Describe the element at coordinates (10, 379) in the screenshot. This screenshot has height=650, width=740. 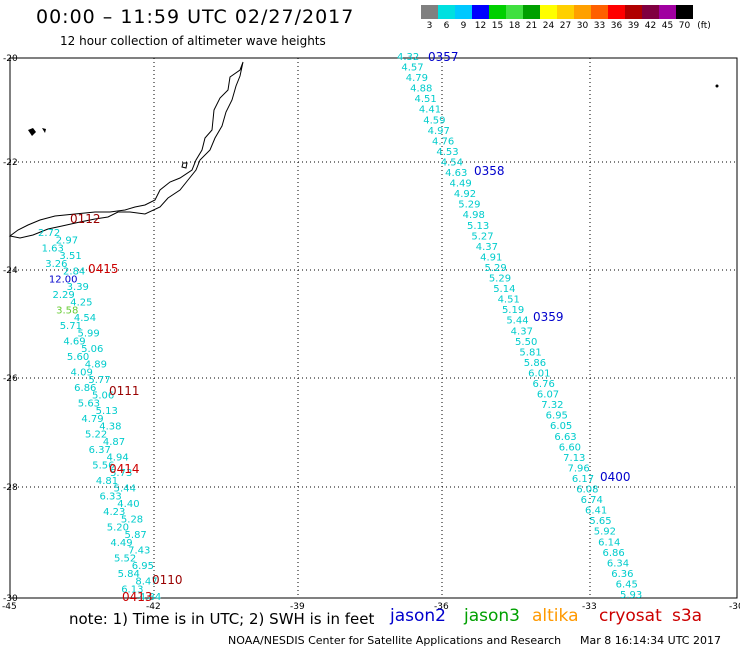
I see `lat-label: -26` at that location.